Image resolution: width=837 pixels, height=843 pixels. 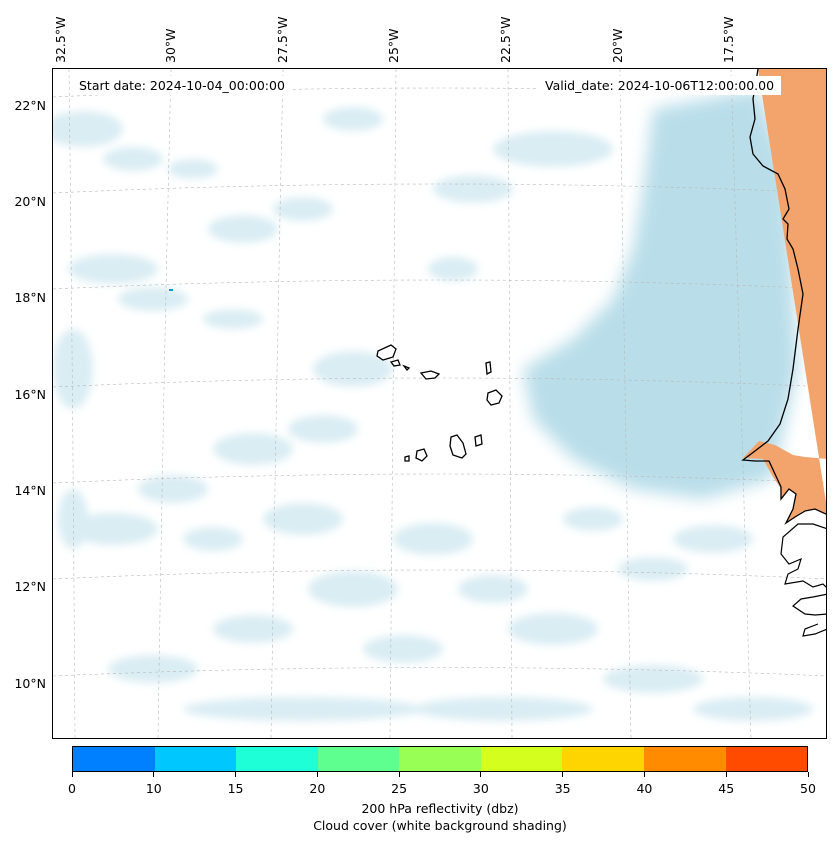 I want to click on island-santa-luzia, so click(x=406, y=367).